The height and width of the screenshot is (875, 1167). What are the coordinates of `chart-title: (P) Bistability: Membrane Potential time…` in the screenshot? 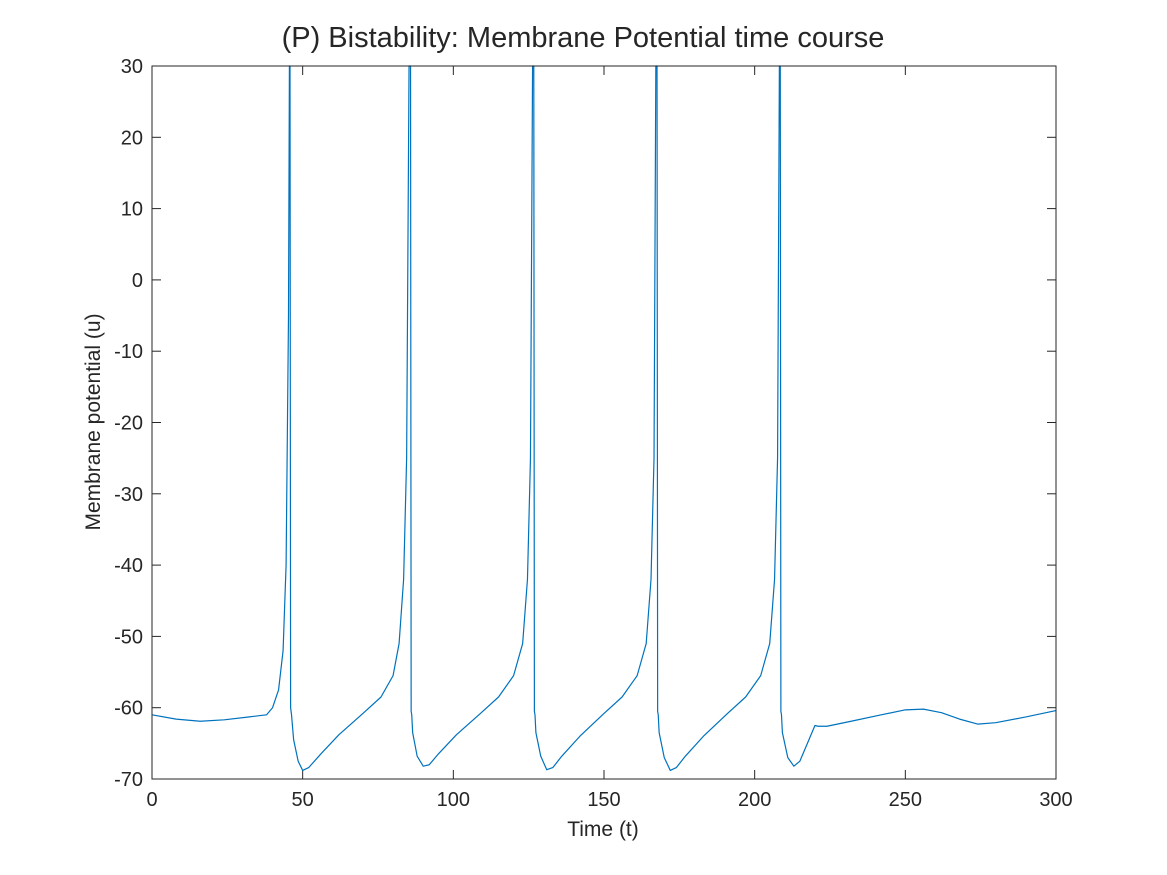 It's located at (583, 38).